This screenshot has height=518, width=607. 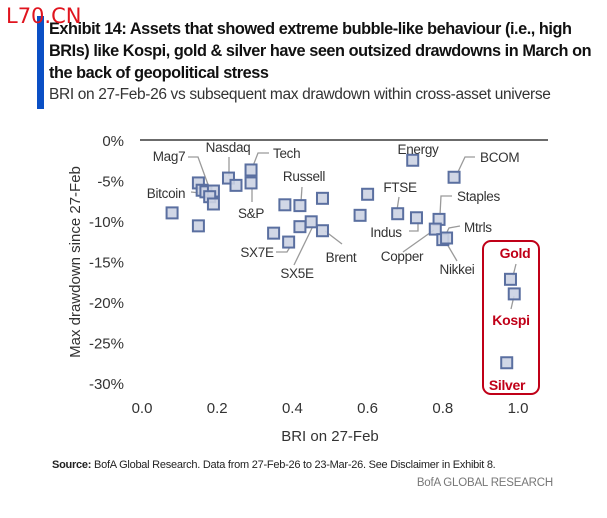 What do you see at coordinates (142, 408) in the screenshot?
I see `x-tick-label: 0.0` at bounding box center [142, 408].